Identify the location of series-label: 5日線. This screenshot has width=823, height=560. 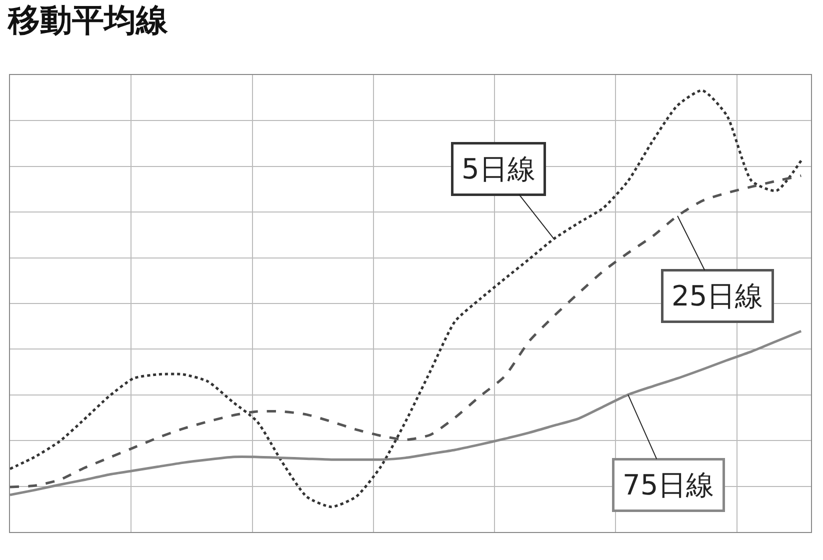
(499, 169).